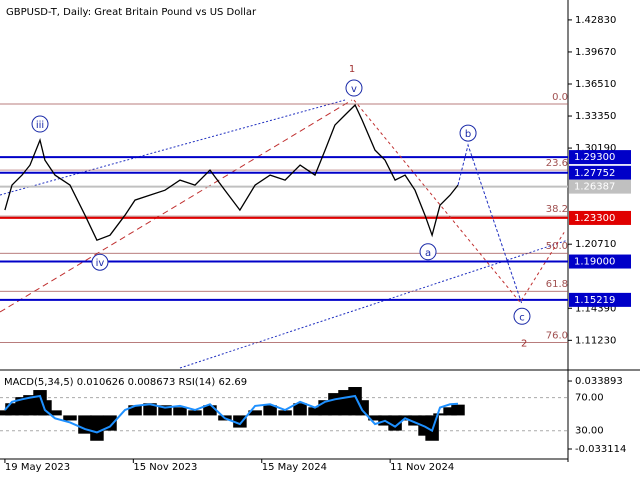 This screenshot has height=480, width=640. What do you see at coordinates (557, 163) in the screenshot?
I see `fib-label: 23.6` at bounding box center [557, 163].